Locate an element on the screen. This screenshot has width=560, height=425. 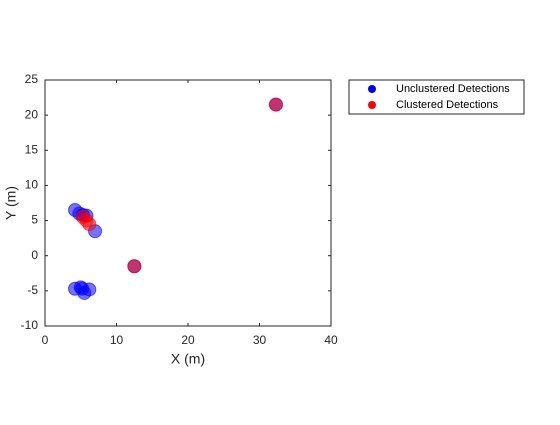
y-tick-label: 20 is located at coordinates (32, 114).